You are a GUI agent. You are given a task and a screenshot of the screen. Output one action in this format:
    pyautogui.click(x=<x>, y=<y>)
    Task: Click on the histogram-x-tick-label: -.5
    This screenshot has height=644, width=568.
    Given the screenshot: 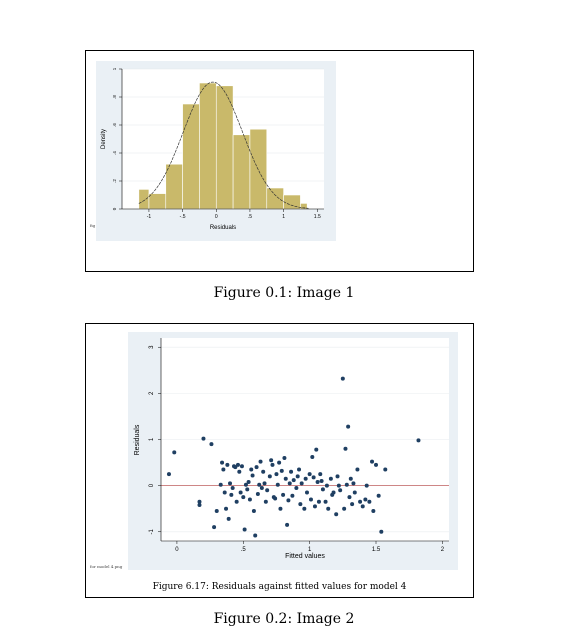 What is the action you would take?
    pyautogui.click(x=183, y=217)
    